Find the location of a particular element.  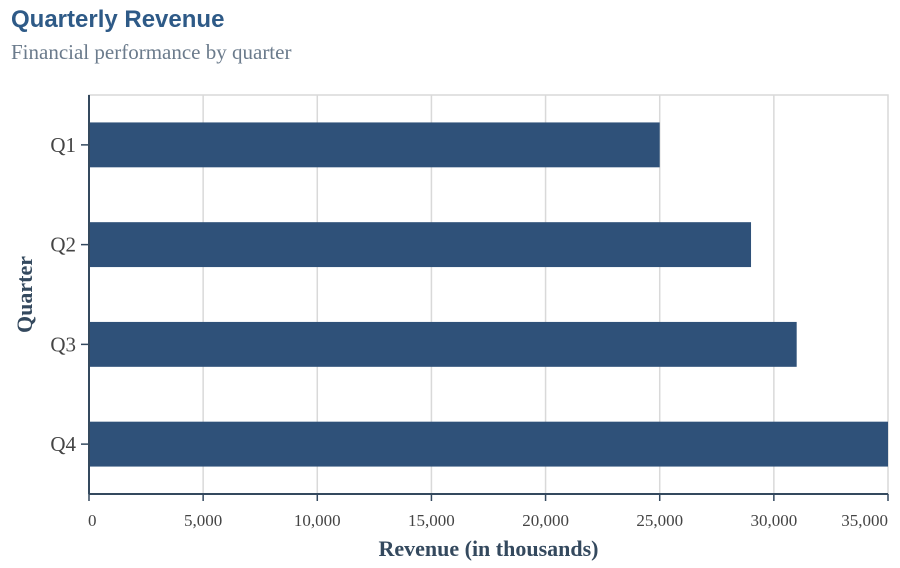

x-tick-label: 5,000 is located at coordinates (203, 520).